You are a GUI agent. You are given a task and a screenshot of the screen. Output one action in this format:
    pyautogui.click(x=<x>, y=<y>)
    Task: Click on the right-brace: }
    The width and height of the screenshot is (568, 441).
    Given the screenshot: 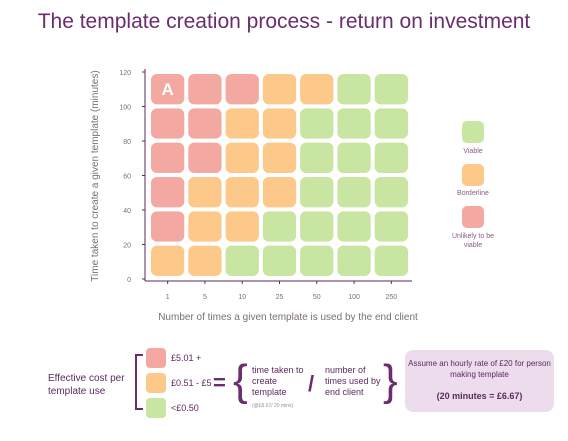 What is the action you would take?
    pyautogui.click(x=390, y=380)
    